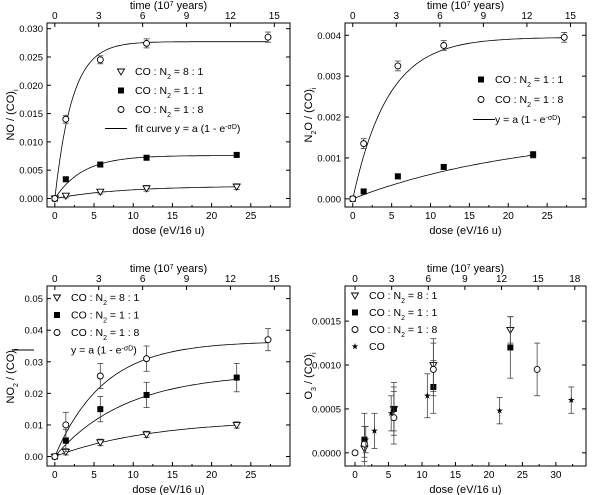 Image resolution: width=600 pixels, height=495 pixels. I want to click on y-axis-label: O3 / (CO)i, so click(310, 375).